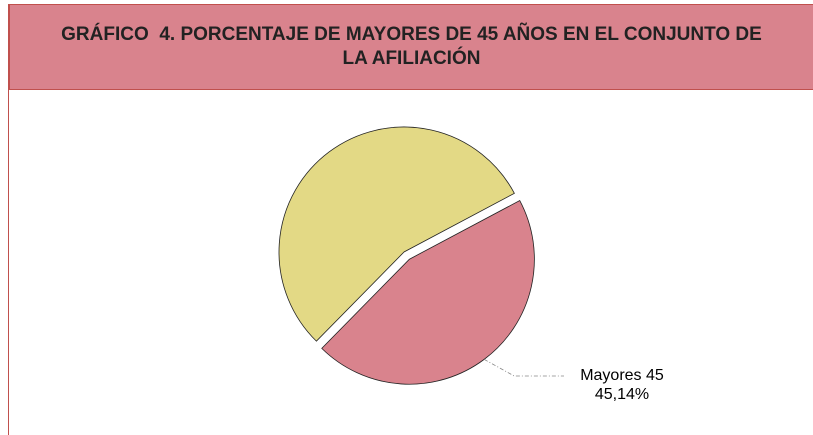 The height and width of the screenshot is (435, 813). What do you see at coordinates (622, 394) in the screenshot?
I see `value-label: 45,14%` at bounding box center [622, 394].